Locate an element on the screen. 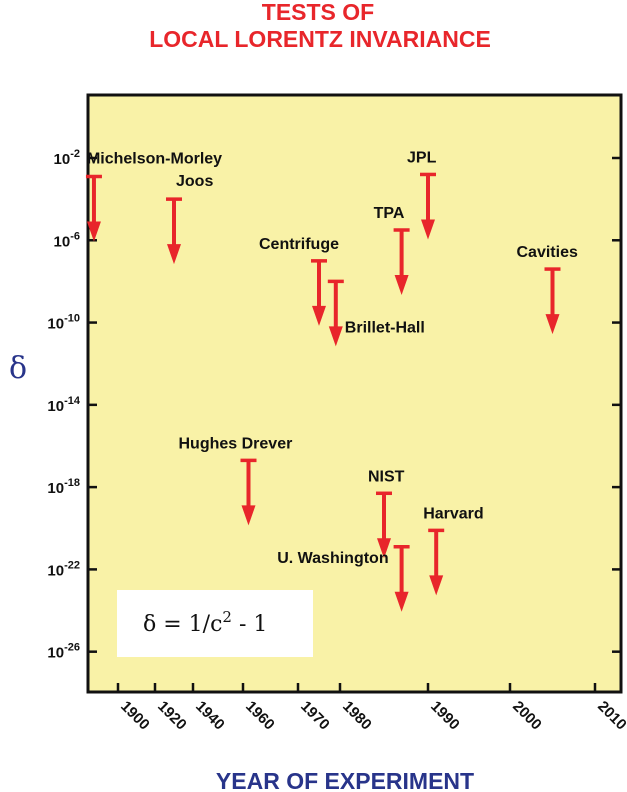 The height and width of the screenshot is (792, 627). y-tick-label: 10⁻²² is located at coordinates (63, 569).